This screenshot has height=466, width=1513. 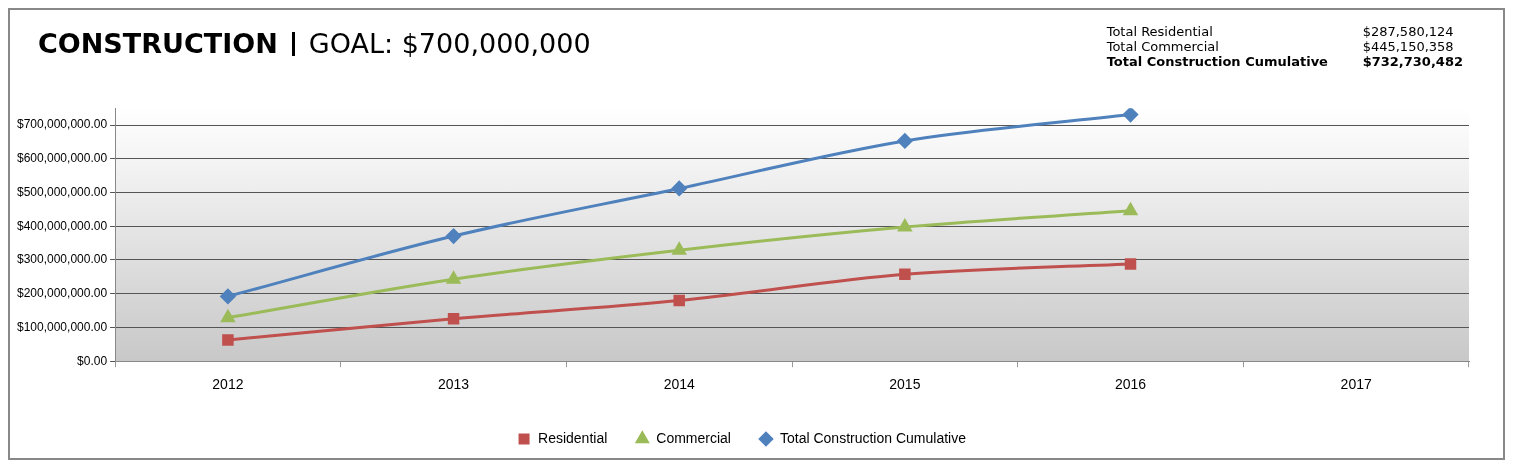 I want to click on text: Total Commercial, so click(x=1162, y=46).